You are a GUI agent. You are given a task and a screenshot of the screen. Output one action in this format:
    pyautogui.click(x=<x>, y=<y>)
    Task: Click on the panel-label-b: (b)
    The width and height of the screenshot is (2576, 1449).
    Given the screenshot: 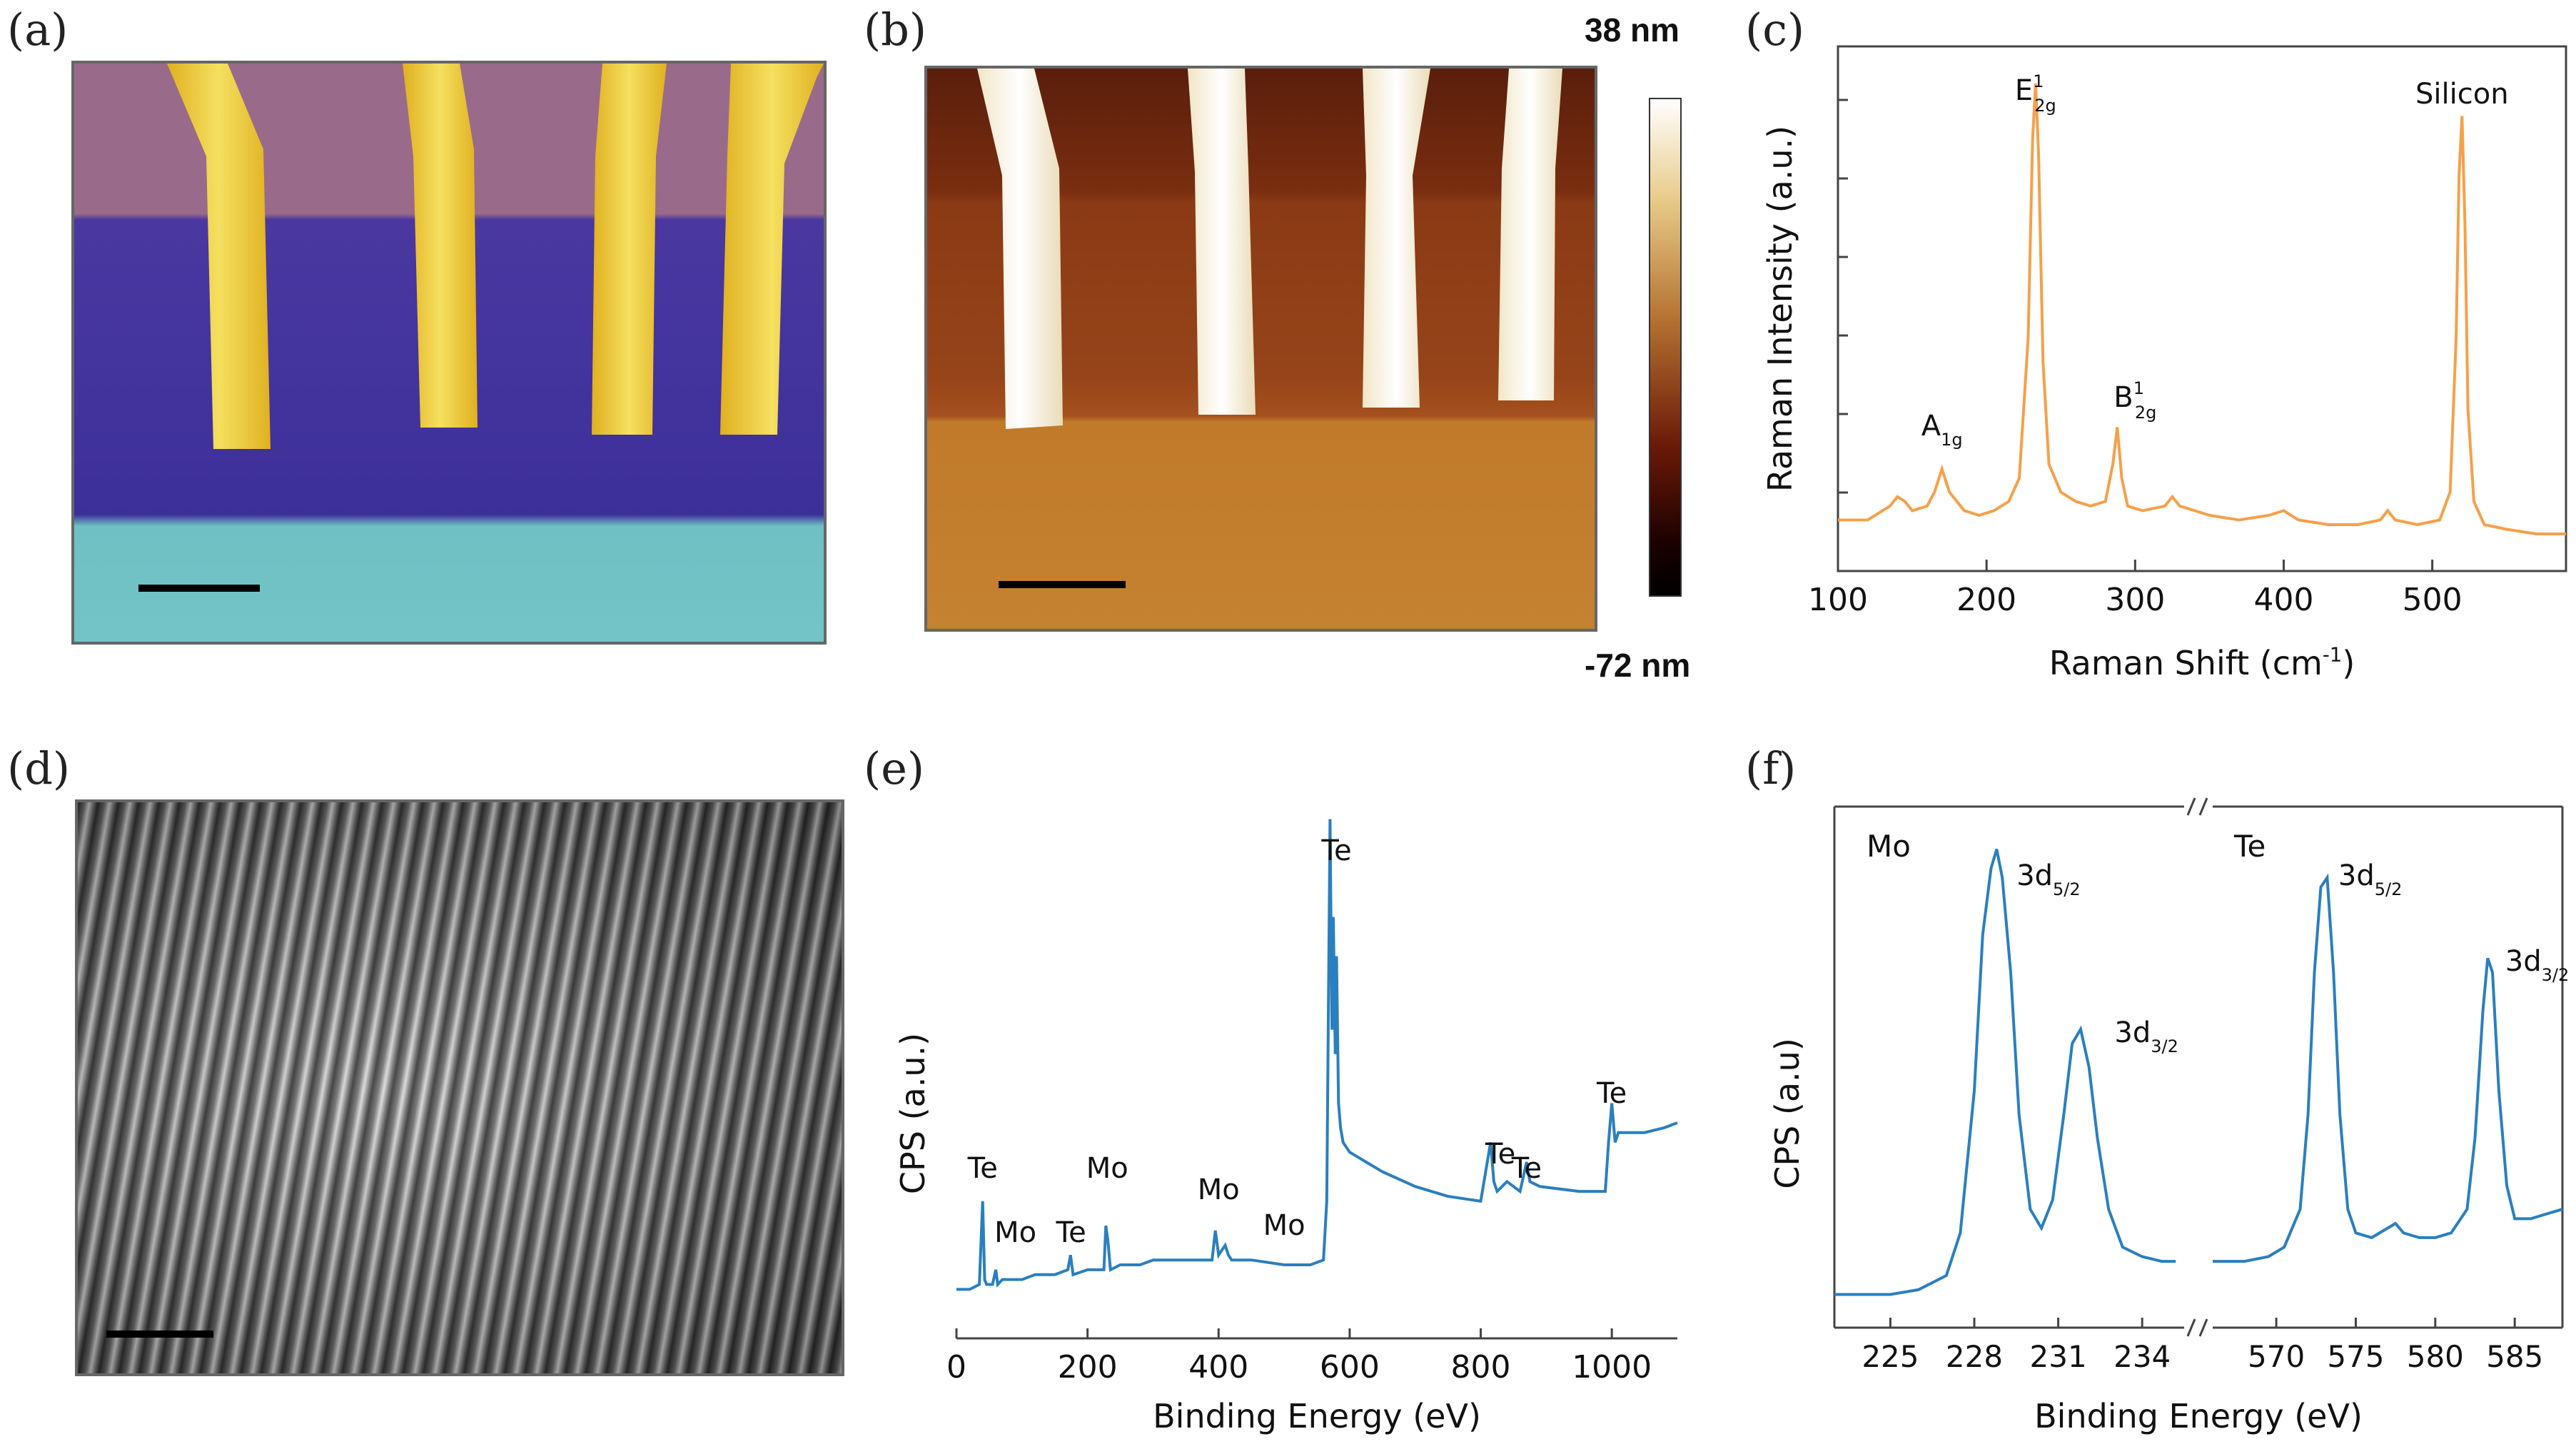 What is the action you would take?
    pyautogui.click(x=895, y=30)
    